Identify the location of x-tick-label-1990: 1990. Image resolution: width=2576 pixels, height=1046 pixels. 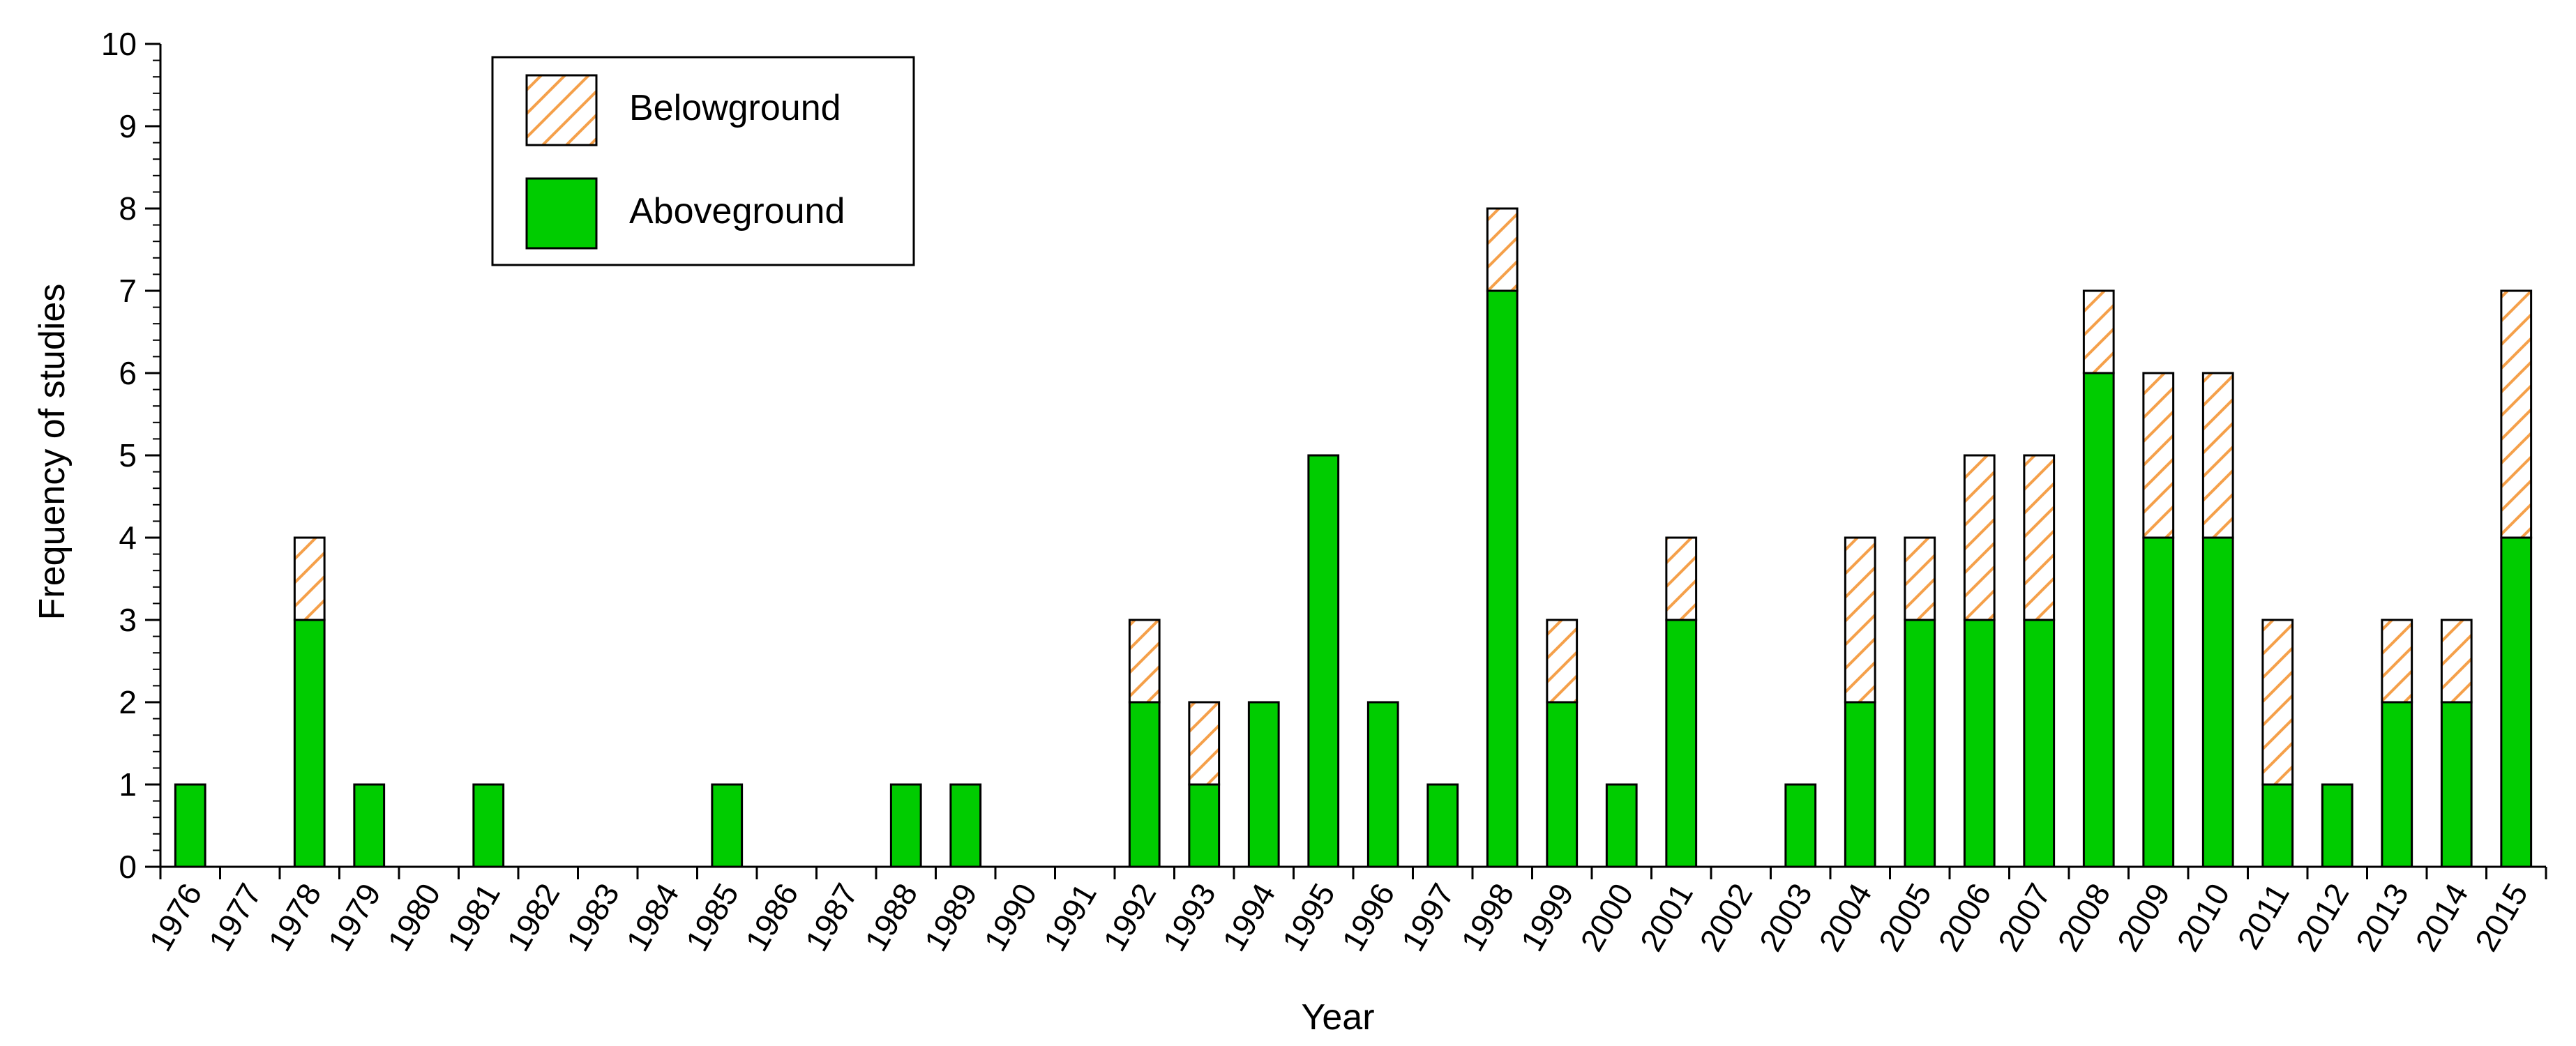
(1010, 917).